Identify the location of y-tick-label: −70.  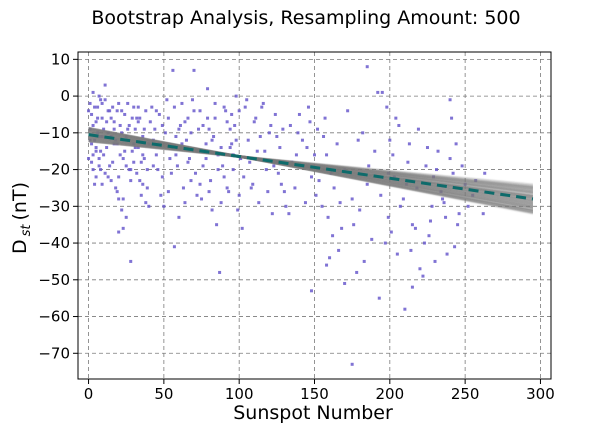
(54, 353).